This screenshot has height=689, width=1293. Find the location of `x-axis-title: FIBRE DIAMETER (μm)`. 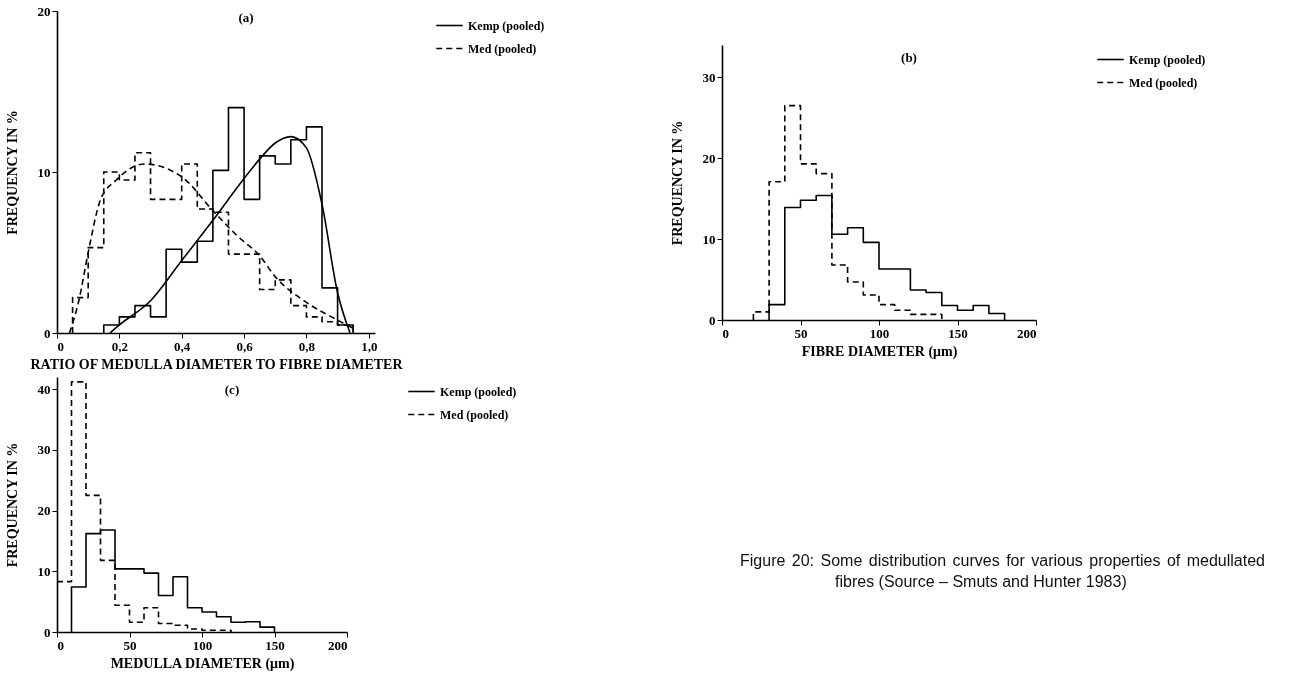

x-axis-title: FIBRE DIAMETER (μm) is located at coordinates (879, 351).